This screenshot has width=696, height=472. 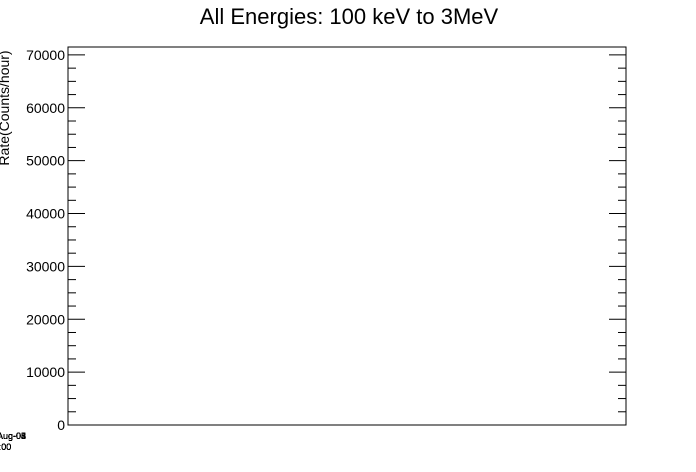 I want to click on x-tick-label-date: 2024-Aug-05, so click(x=13, y=436).